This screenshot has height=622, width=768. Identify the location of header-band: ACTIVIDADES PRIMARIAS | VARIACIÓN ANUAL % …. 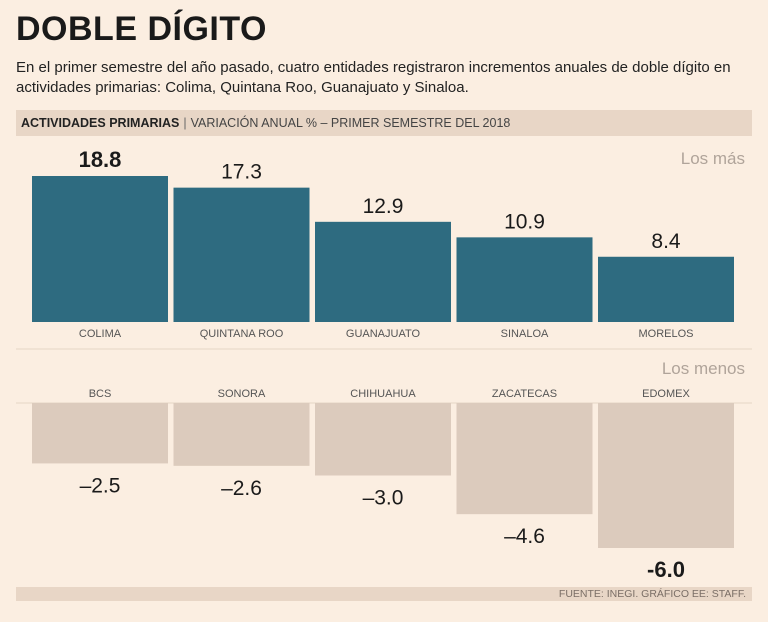
(384, 123).